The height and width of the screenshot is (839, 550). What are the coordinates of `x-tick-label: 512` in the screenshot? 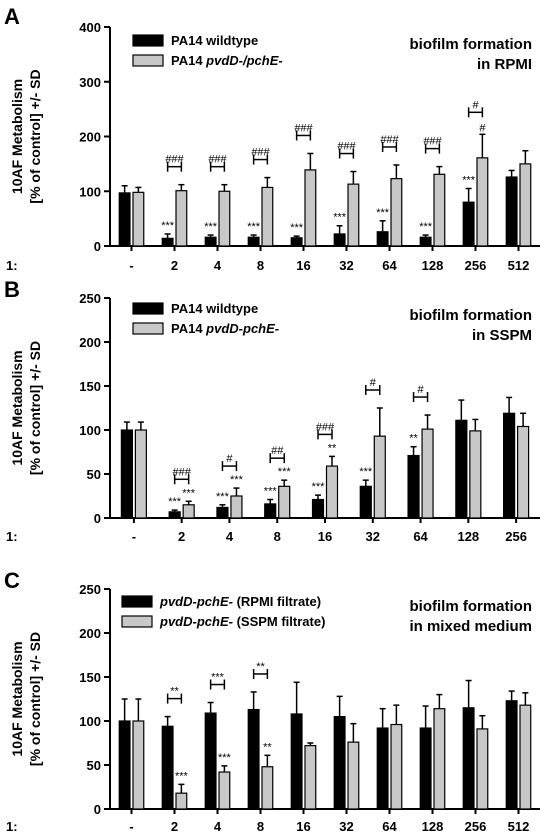 It's located at (519, 265).